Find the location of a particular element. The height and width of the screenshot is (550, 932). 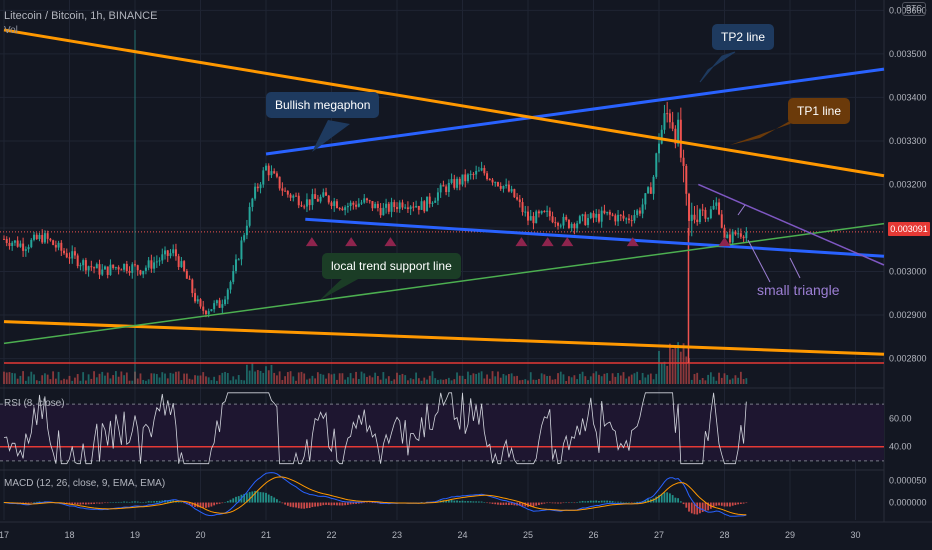

lower-orange-line is located at coordinates (444, 338).